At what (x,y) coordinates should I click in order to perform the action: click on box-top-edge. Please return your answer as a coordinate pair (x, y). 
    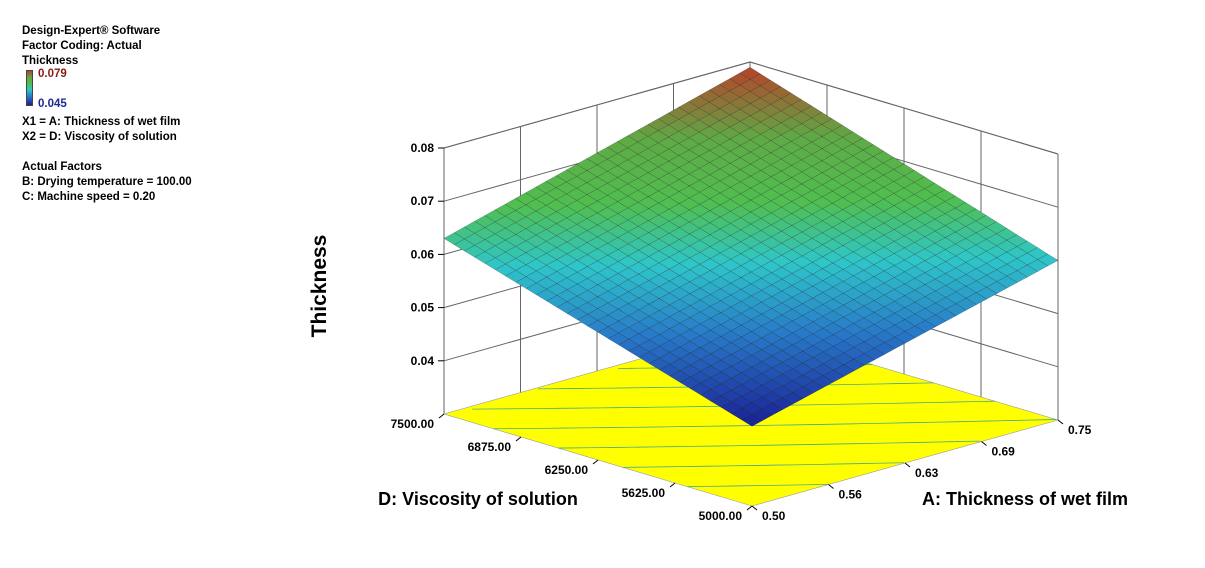
    Looking at the image, I should click on (597, 105).